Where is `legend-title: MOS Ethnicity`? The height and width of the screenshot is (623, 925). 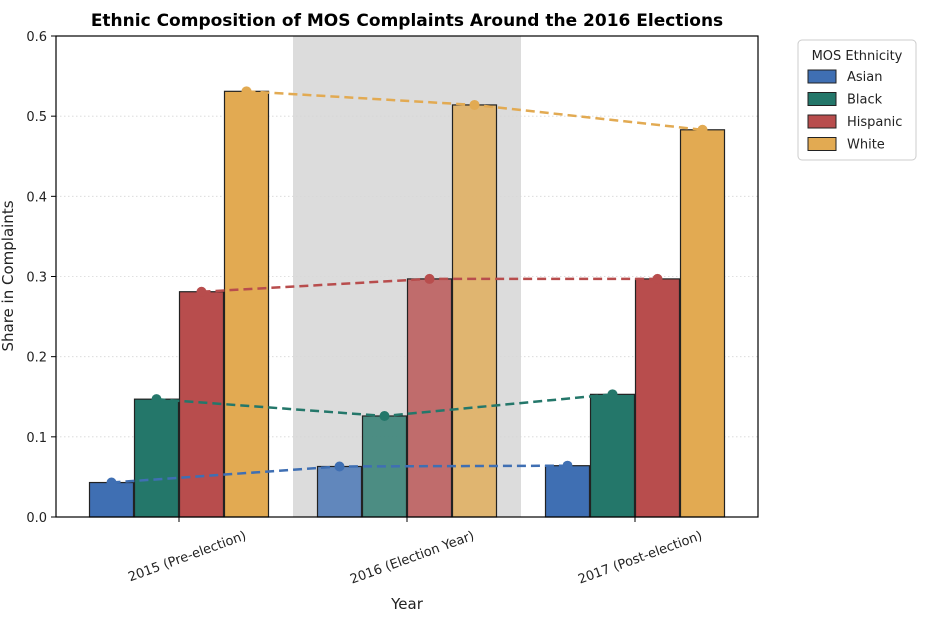
legend-title: MOS Ethnicity is located at coordinates (857, 56).